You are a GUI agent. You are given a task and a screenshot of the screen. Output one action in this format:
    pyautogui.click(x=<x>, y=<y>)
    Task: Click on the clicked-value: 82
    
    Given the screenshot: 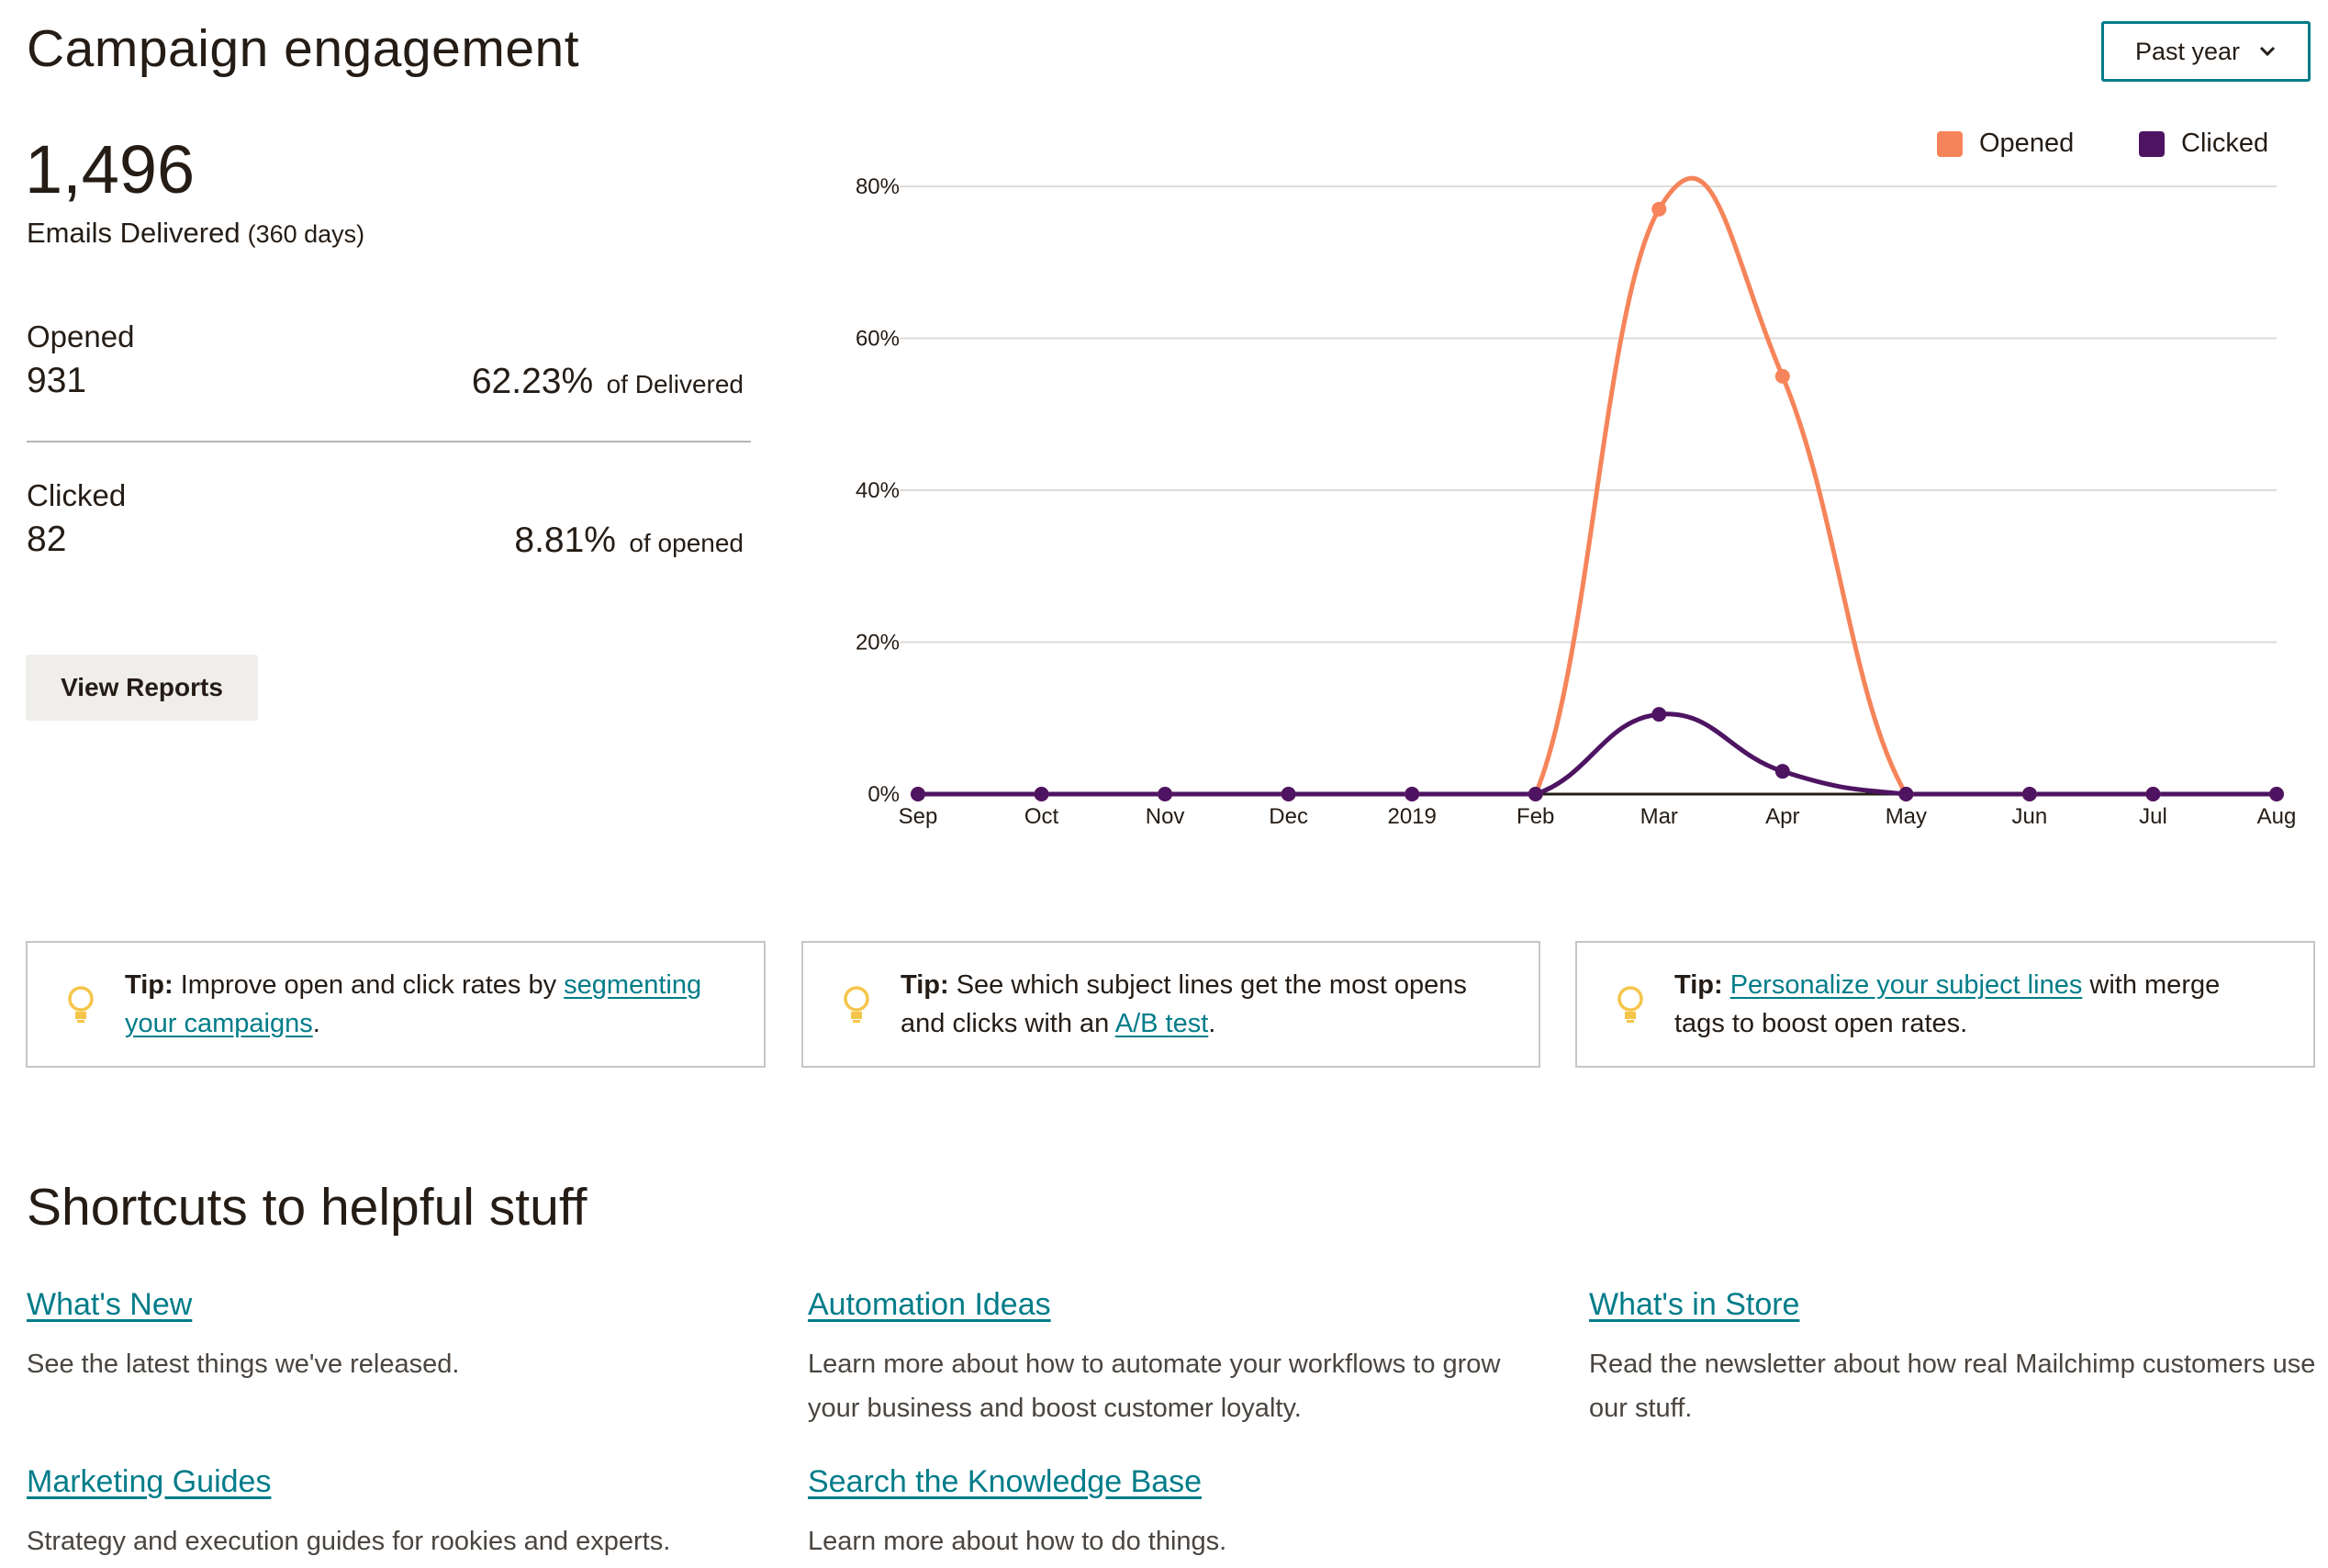 What is the action you would take?
    pyautogui.click(x=47, y=539)
    